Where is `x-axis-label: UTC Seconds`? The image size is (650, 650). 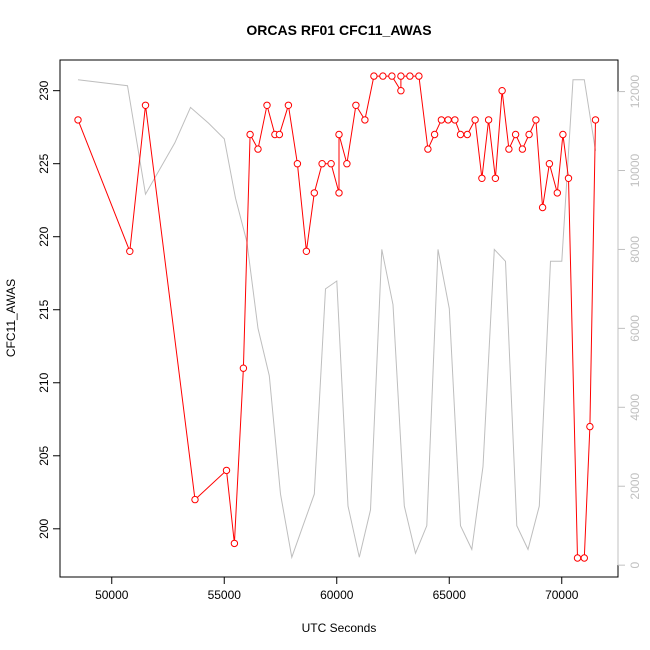
x-axis-label: UTC Seconds is located at coordinates (339, 628).